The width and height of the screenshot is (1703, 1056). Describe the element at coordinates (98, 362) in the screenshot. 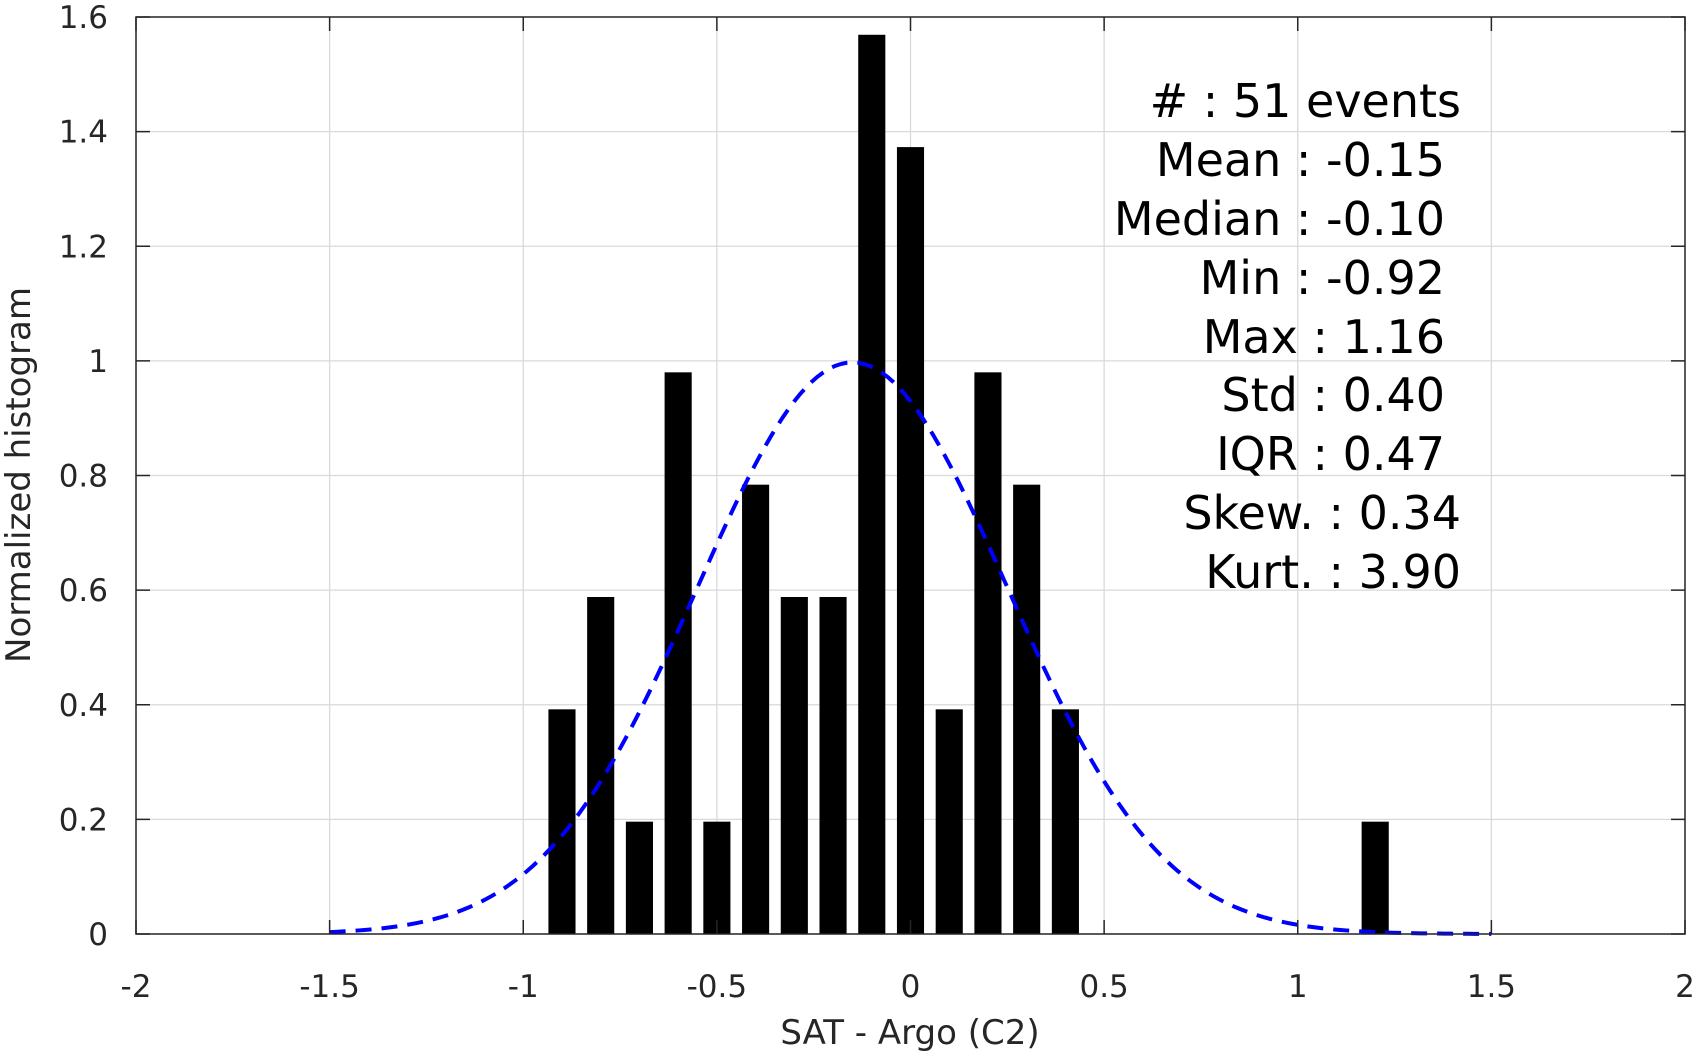

I see `y-tick-label: 1` at that location.